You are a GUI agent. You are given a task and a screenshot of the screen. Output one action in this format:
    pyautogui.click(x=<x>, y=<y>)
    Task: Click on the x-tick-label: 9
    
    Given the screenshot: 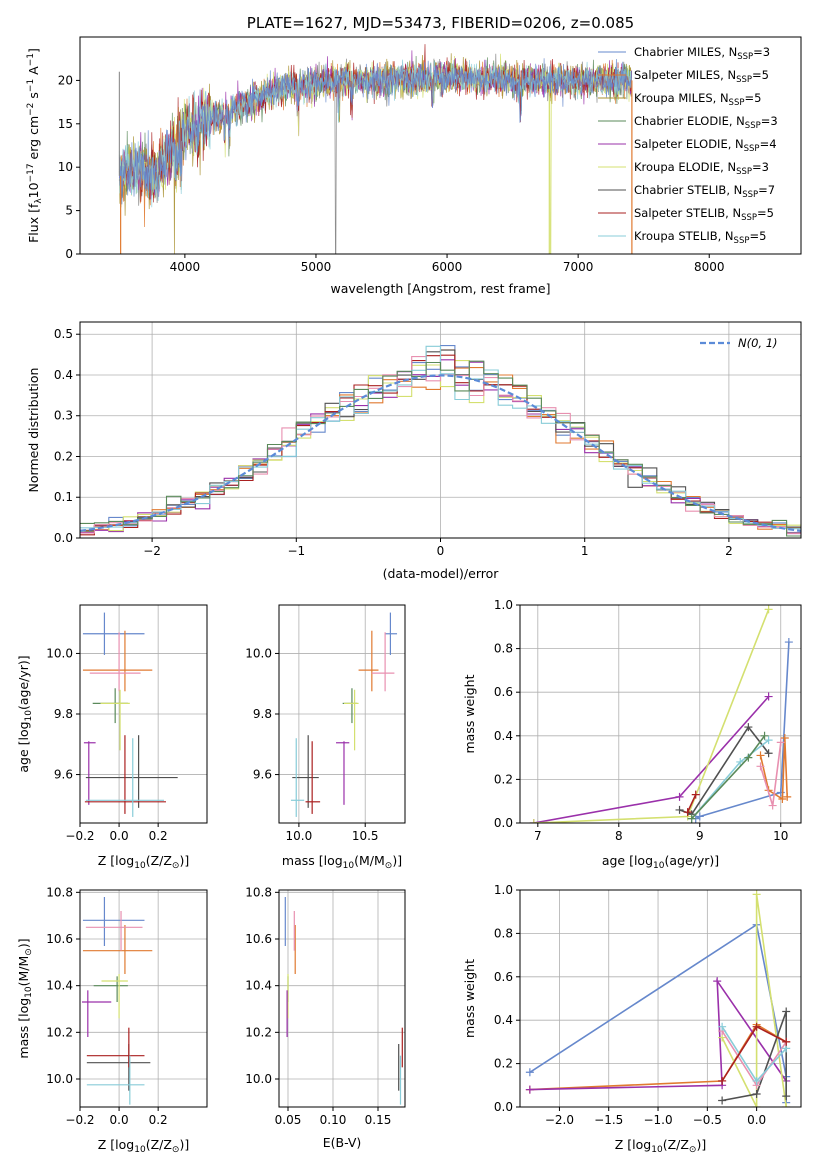 What is the action you would take?
    pyautogui.click(x=700, y=836)
    